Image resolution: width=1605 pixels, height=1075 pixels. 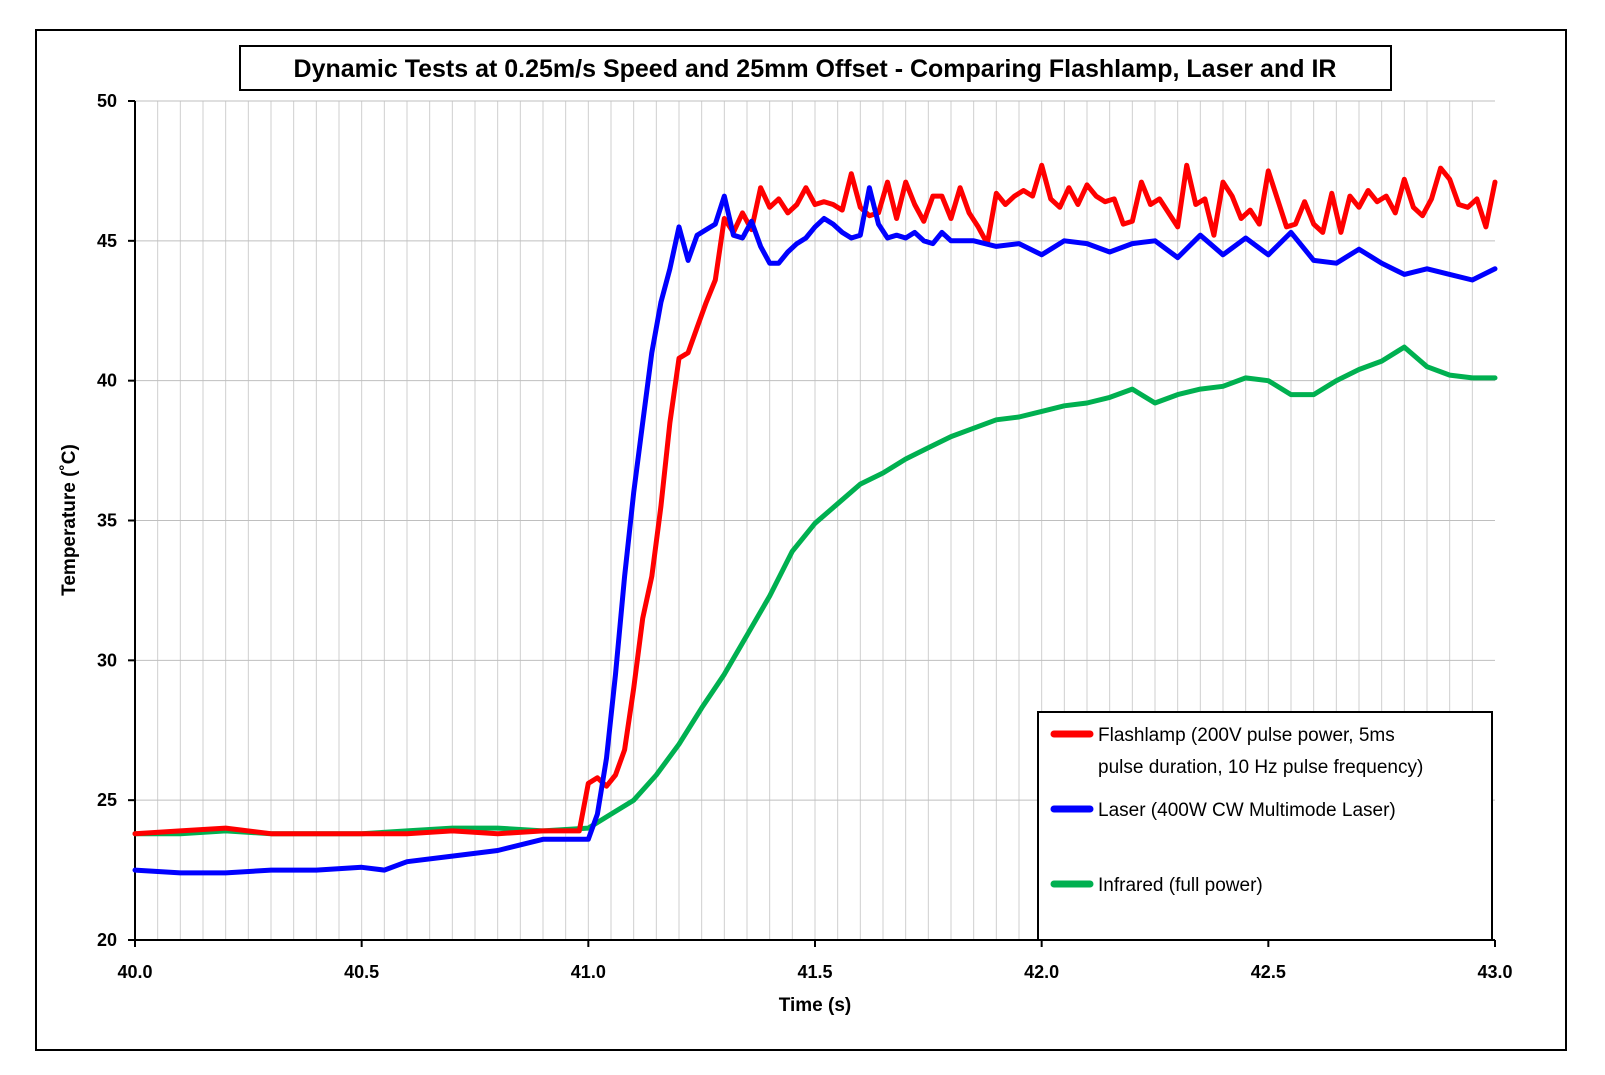 I want to click on legend-item-laser: Laser (400W CW Multimode Laser), so click(x=1223, y=810).